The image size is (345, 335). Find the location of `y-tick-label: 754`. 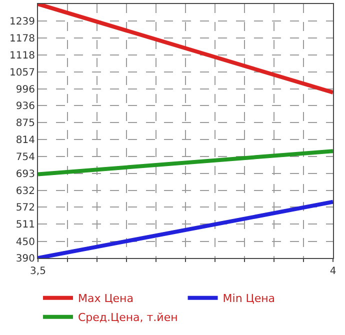

y-tick-label: 754 is located at coordinates (25, 157).